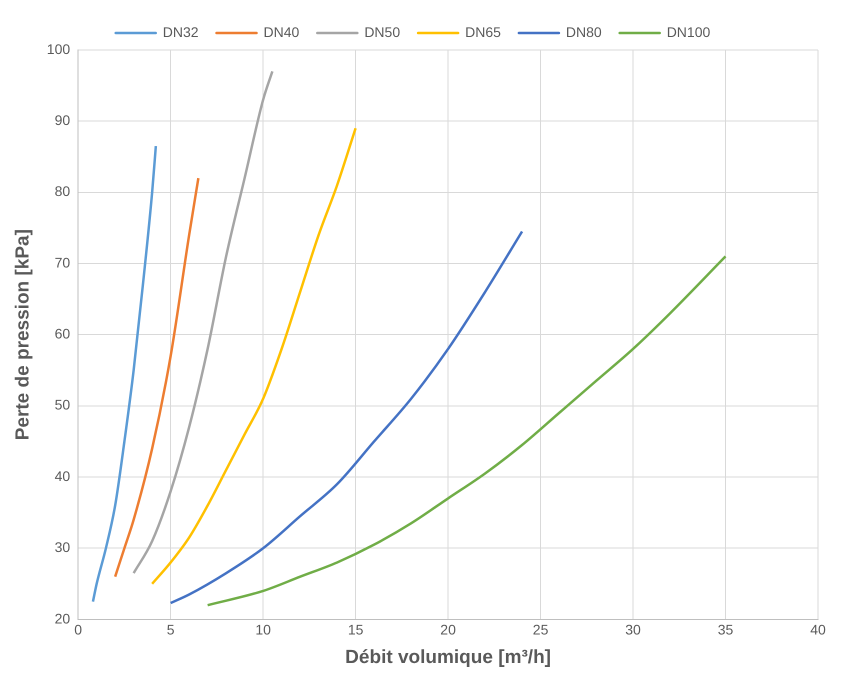  Describe the element at coordinates (688, 32) in the screenshot. I see `legend-label: DN100` at that location.